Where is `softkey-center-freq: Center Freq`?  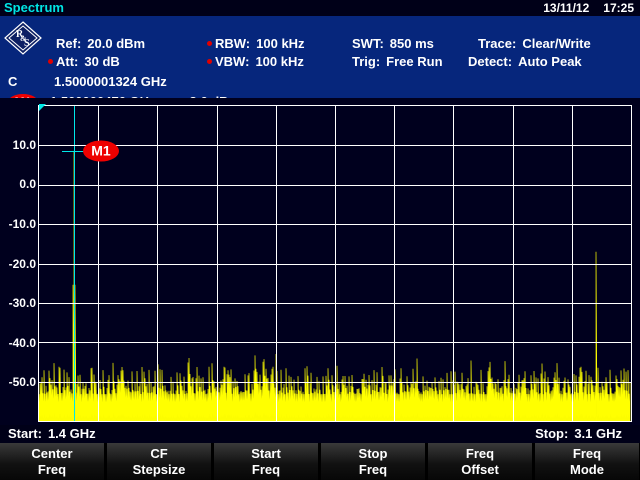
softkey-center-freq: Center Freq is located at coordinates (52, 461).